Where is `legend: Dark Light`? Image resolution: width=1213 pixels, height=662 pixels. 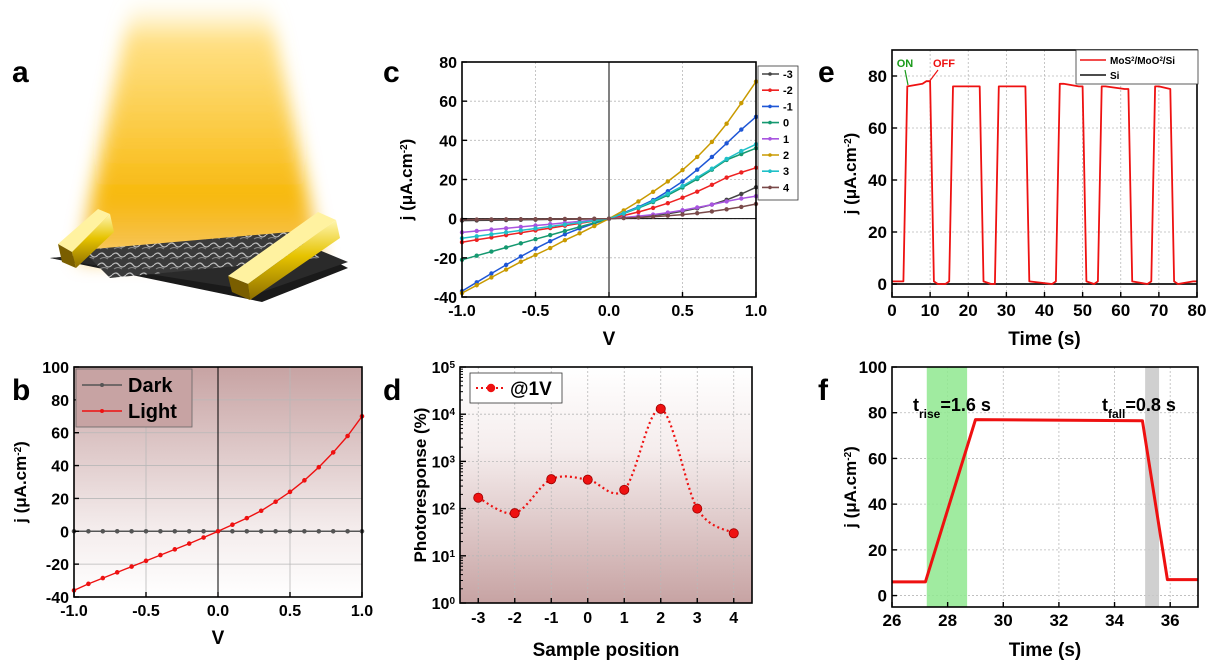 legend: Dark Light is located at coordinates (134, 398).